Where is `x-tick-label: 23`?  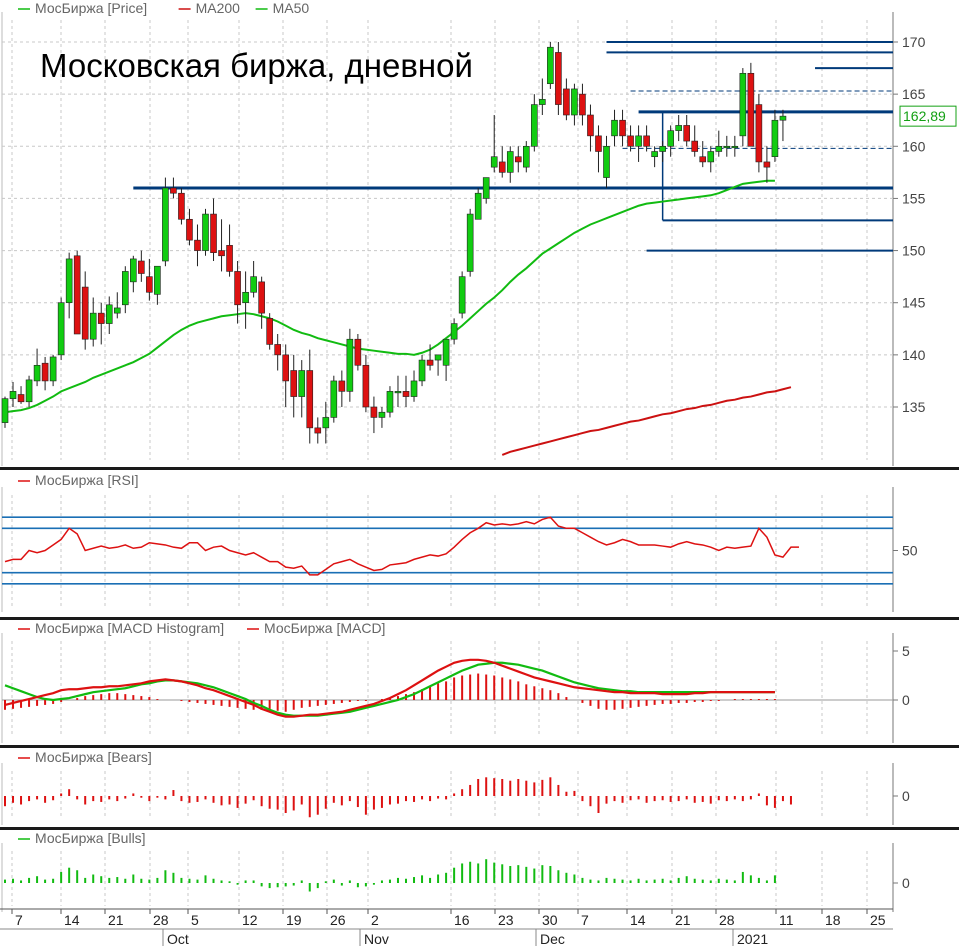 x-tick-label: 23 is located at coordinates (506, 920).